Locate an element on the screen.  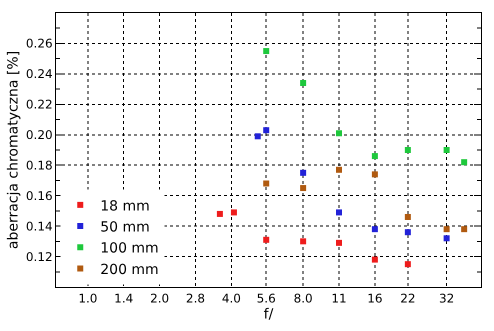
y-axis-title: aberracja chromatyczna [%] is located at coordinates (13, 150).